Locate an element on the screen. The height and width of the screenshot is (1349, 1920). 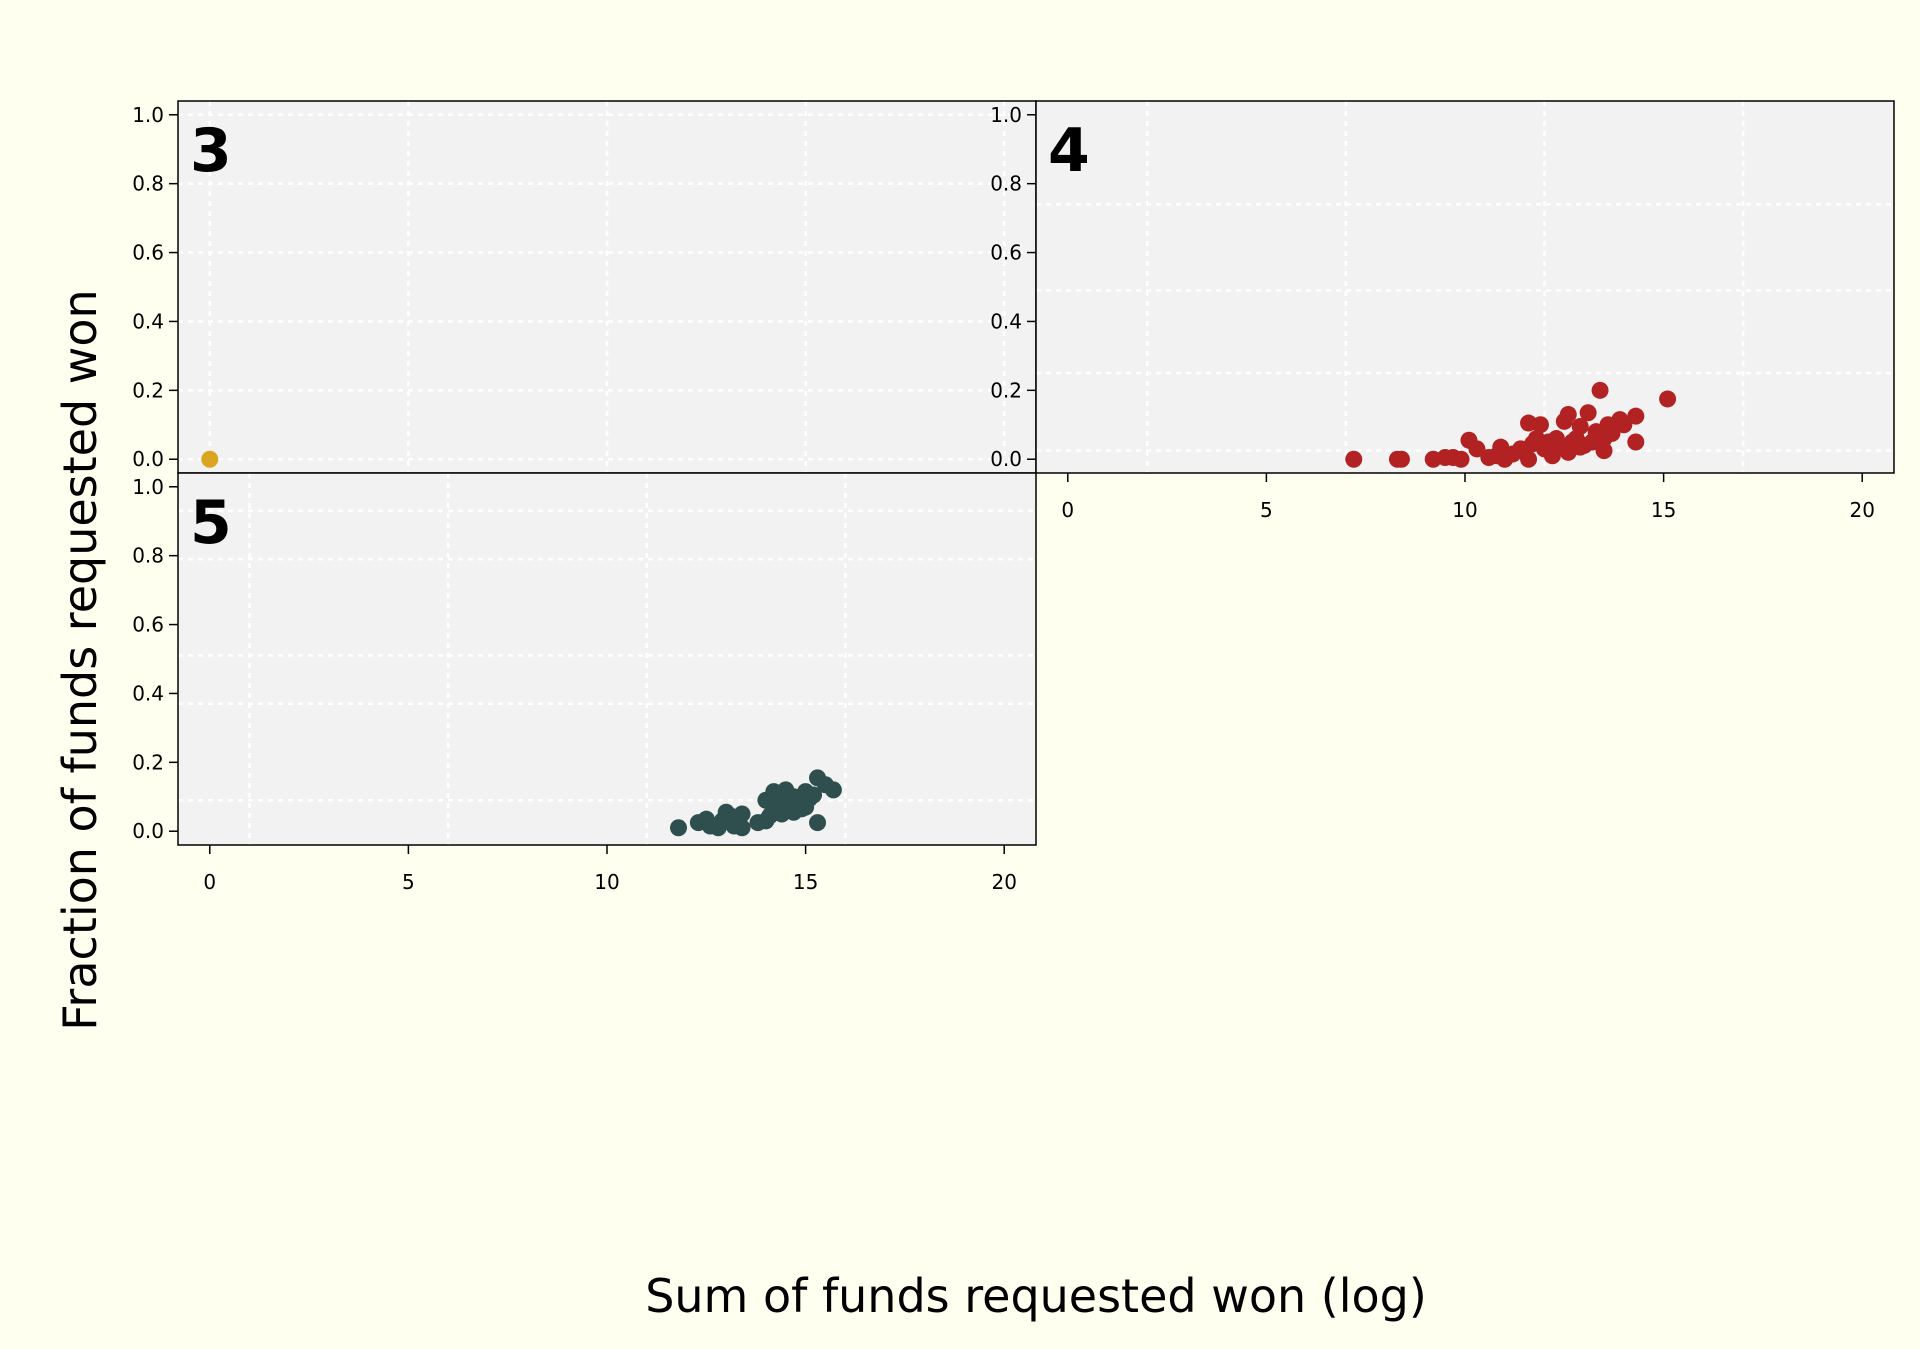
x-axis-title: Sum of funds requested won (log) is located at coordinates (1036, 1296).